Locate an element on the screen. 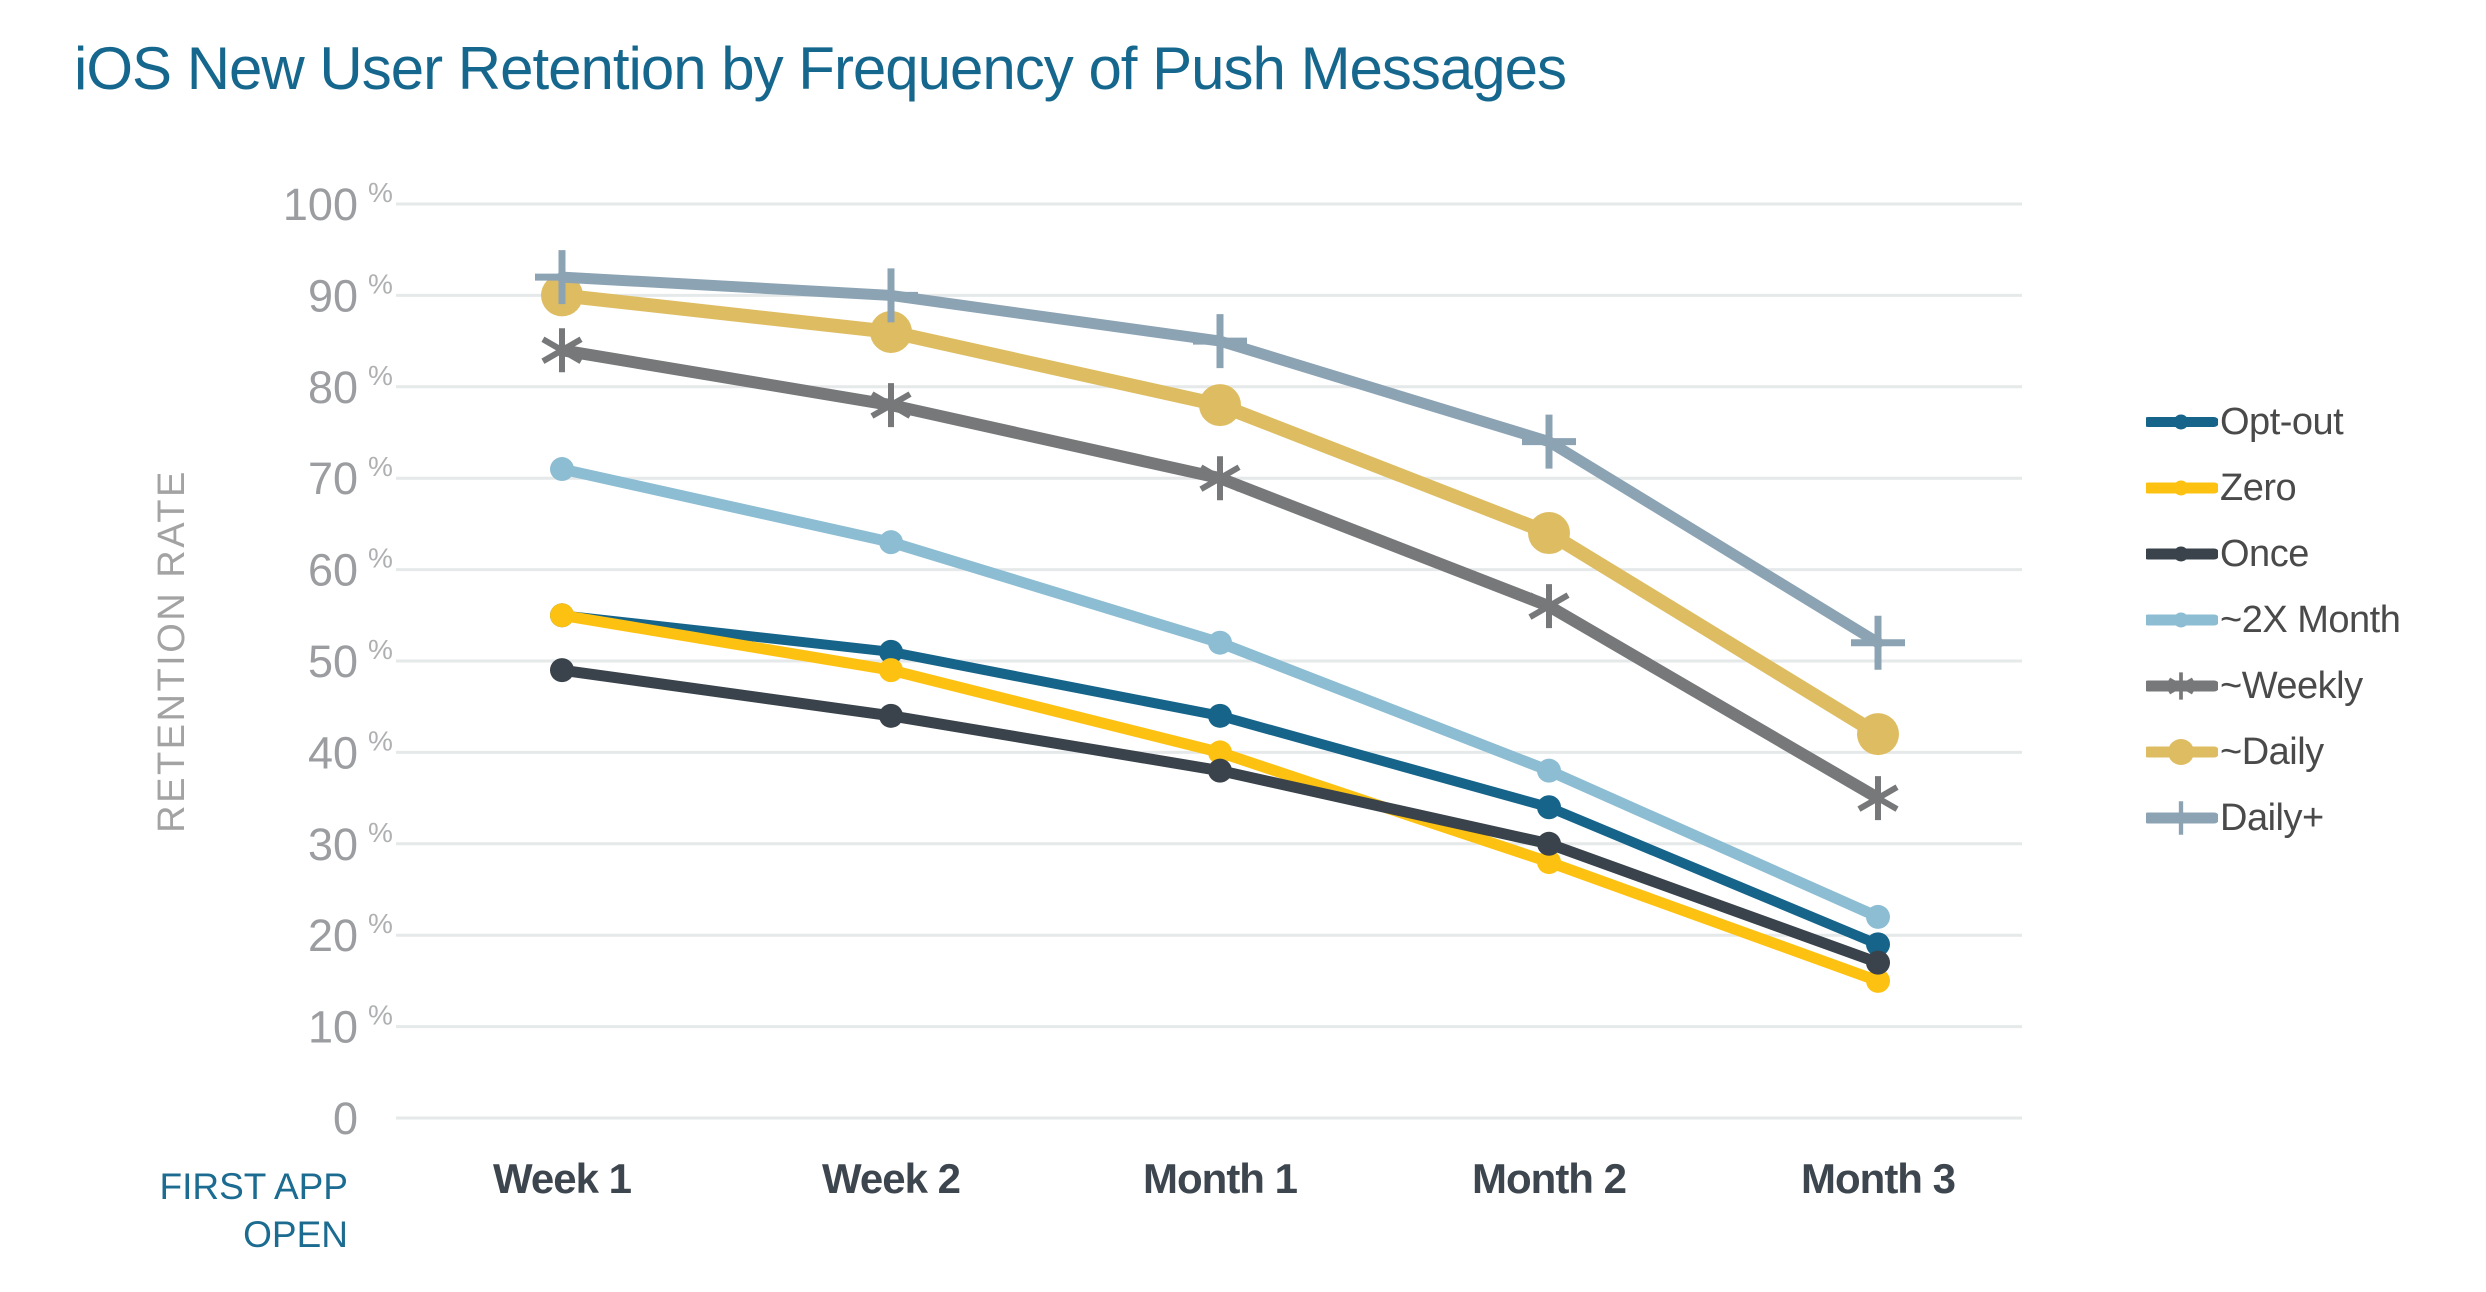 This screenshot has height=1292, width=2486. legend-asterisk-marker-icon is located at coordinates (2182, 686).